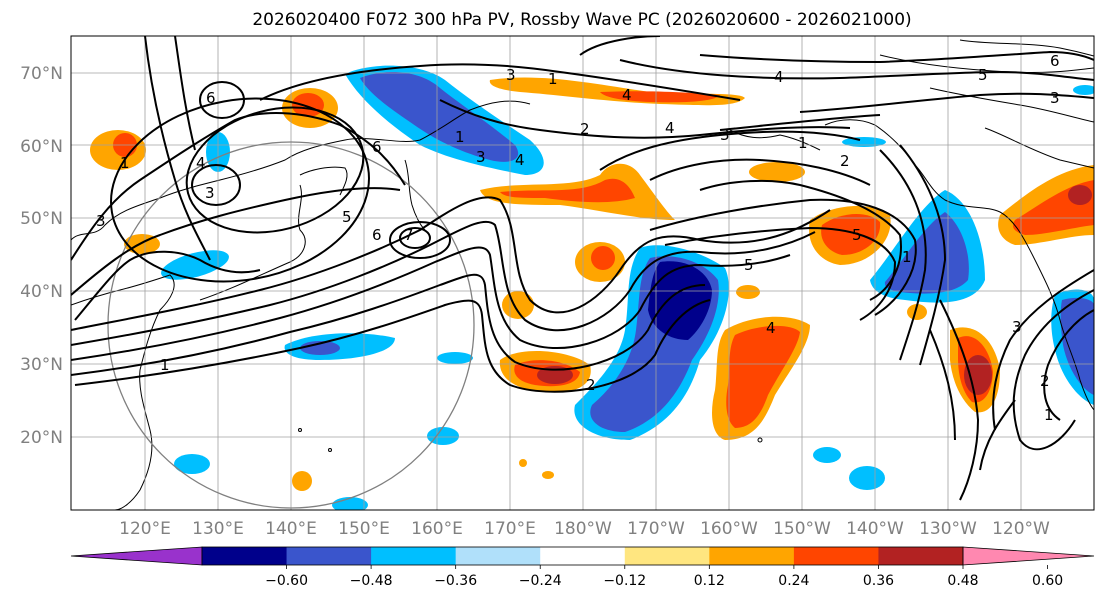 Image resolution: width=1105 pixels, height=604 pixels. I want to click on lat-label: 20°N, so click(41, 438).